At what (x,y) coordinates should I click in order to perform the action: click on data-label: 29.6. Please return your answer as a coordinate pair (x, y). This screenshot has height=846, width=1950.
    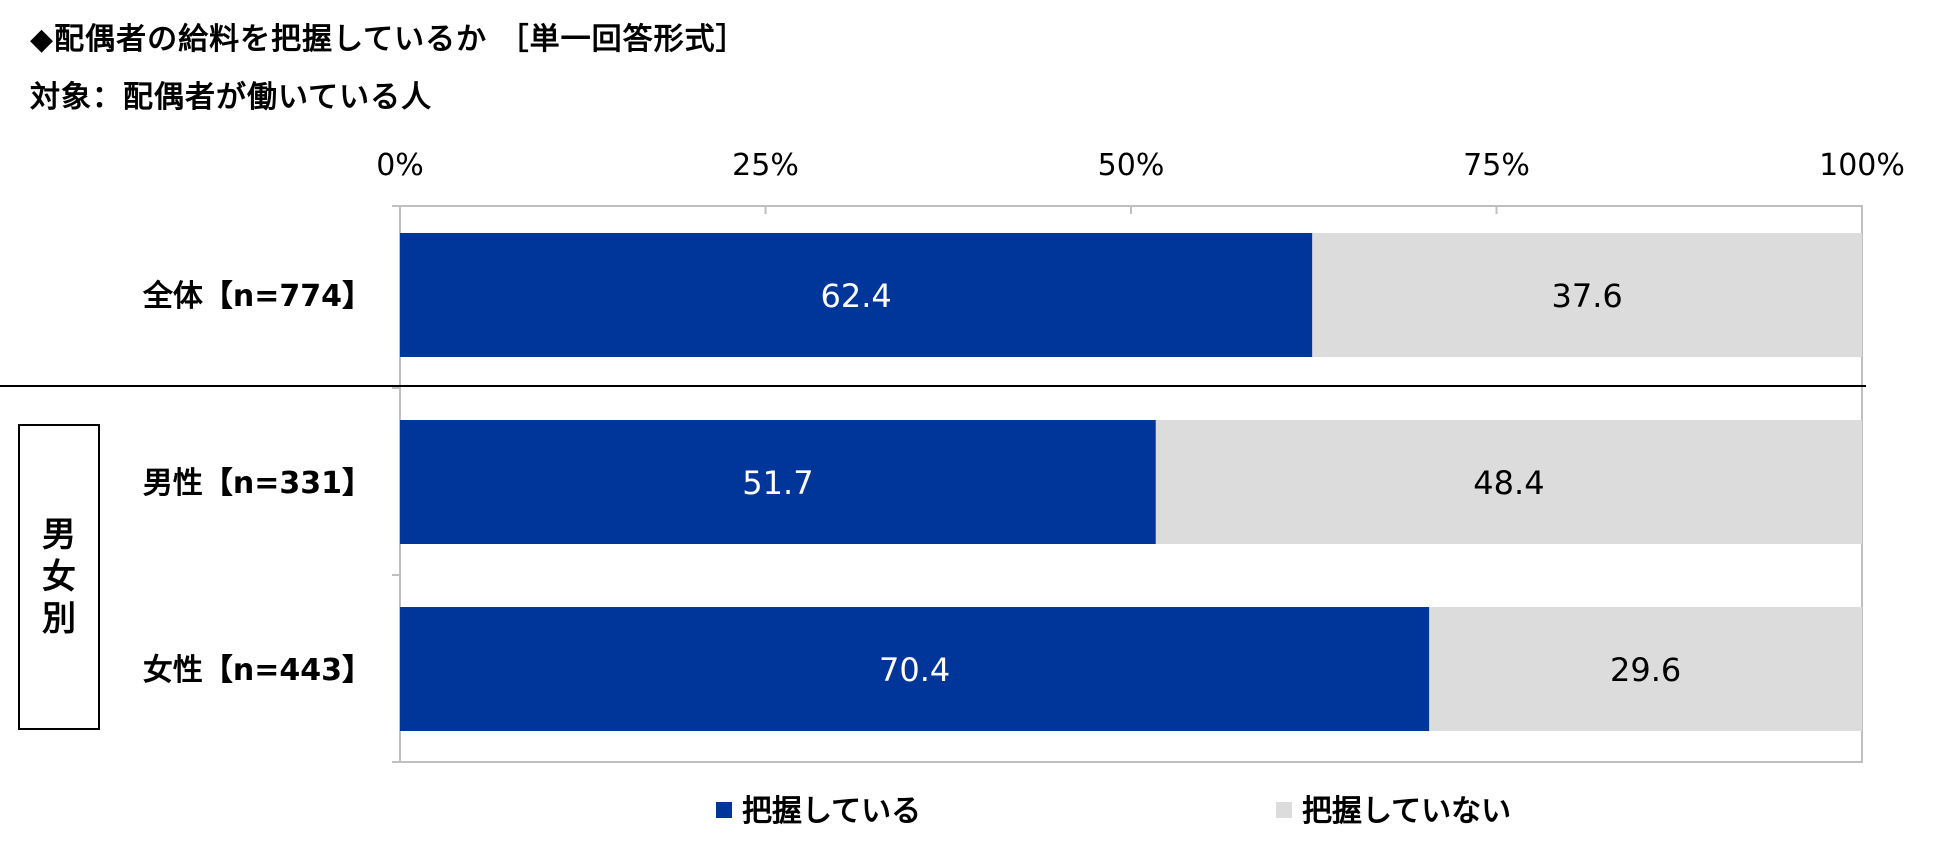
    Looking at the image, I should click on (1645, 670).